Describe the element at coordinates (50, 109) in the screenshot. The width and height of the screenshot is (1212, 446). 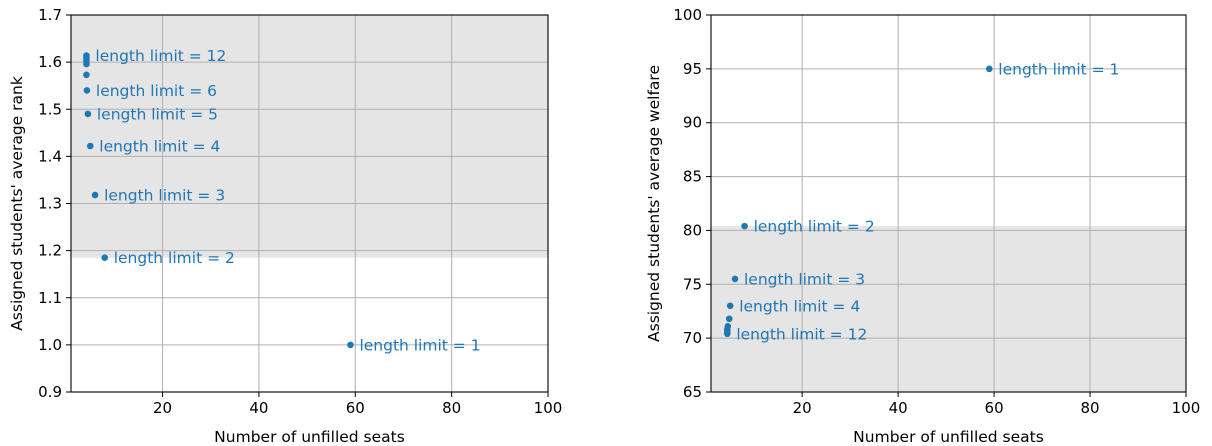
I see `y-tick-label: 1.5` at that location.